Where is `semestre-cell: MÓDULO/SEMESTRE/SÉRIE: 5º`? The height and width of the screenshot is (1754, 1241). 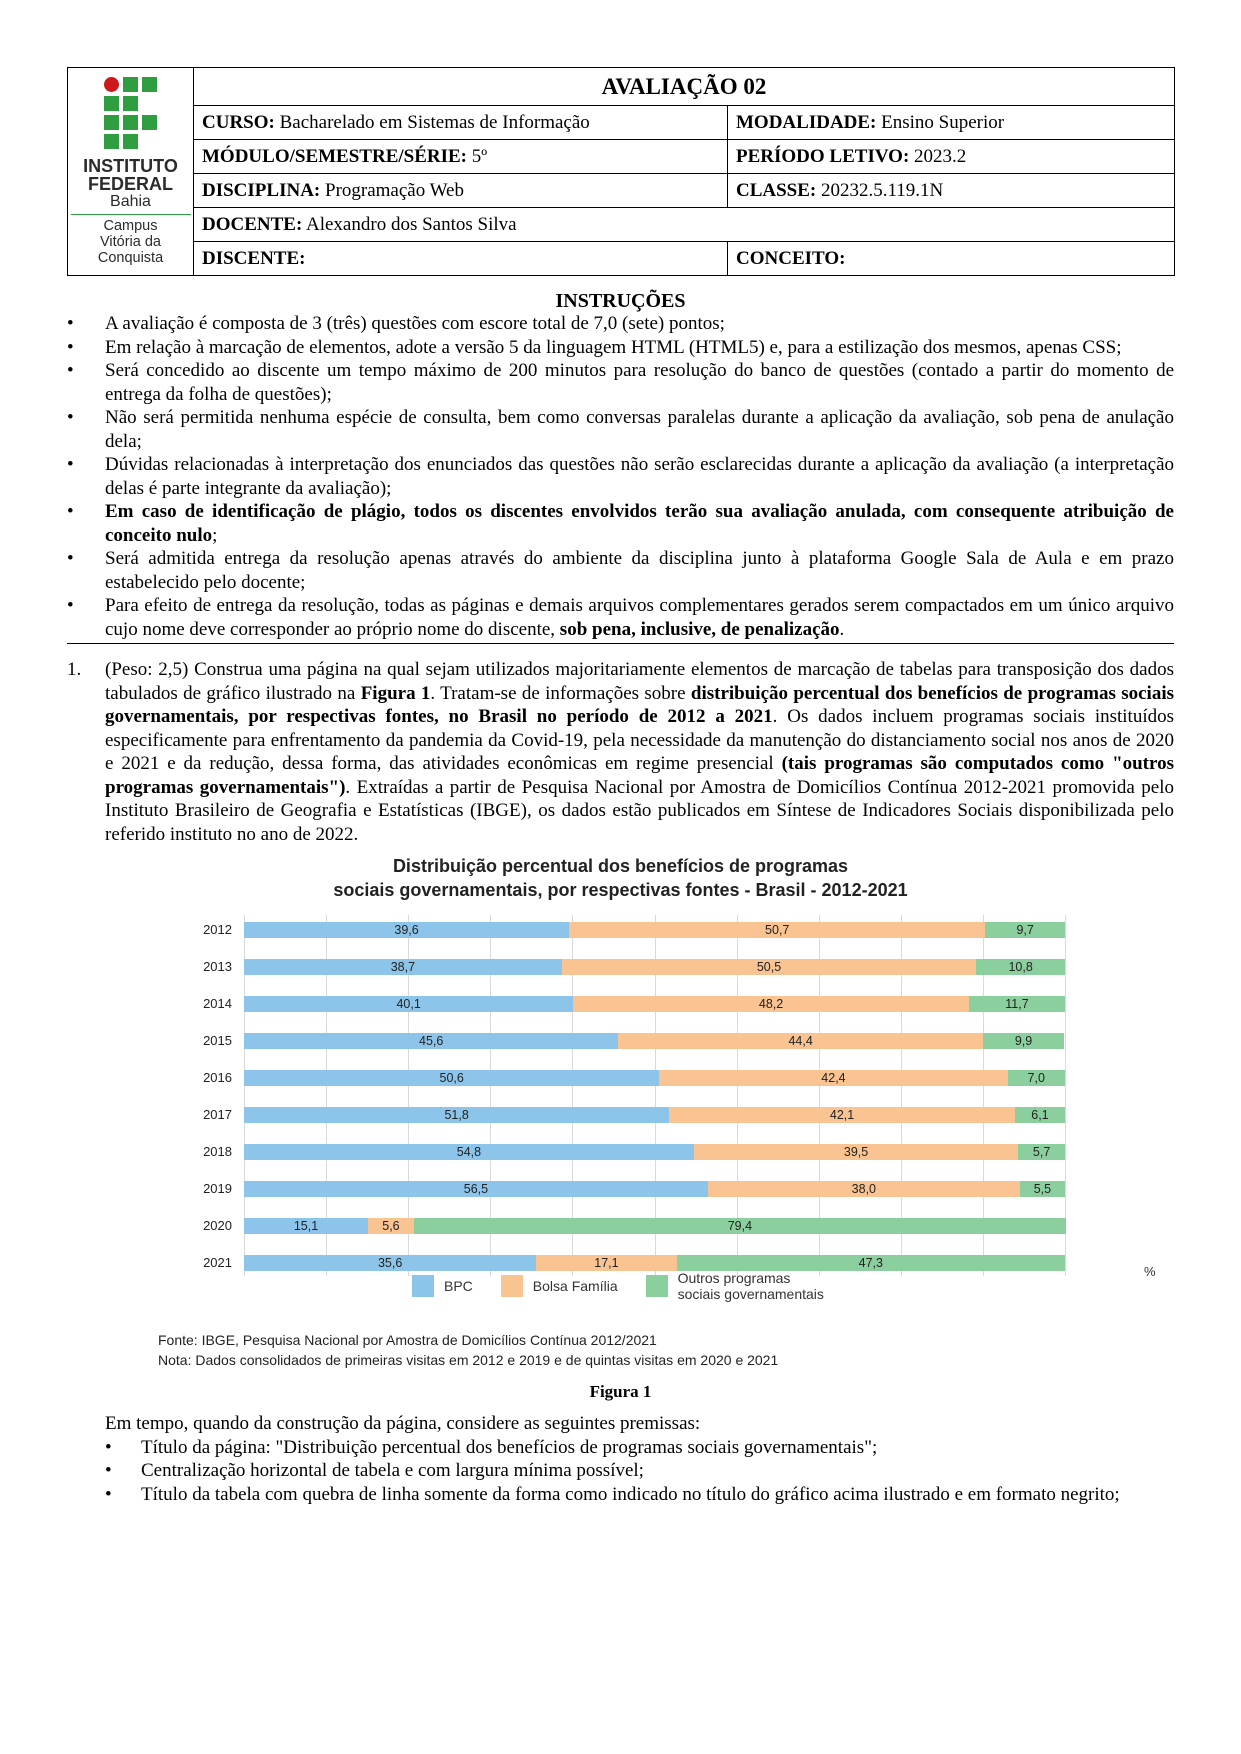
semestre-cell: MÓDULO/SEMESTRE/SÉRIE: 5º is located at coordinates (460, 156).